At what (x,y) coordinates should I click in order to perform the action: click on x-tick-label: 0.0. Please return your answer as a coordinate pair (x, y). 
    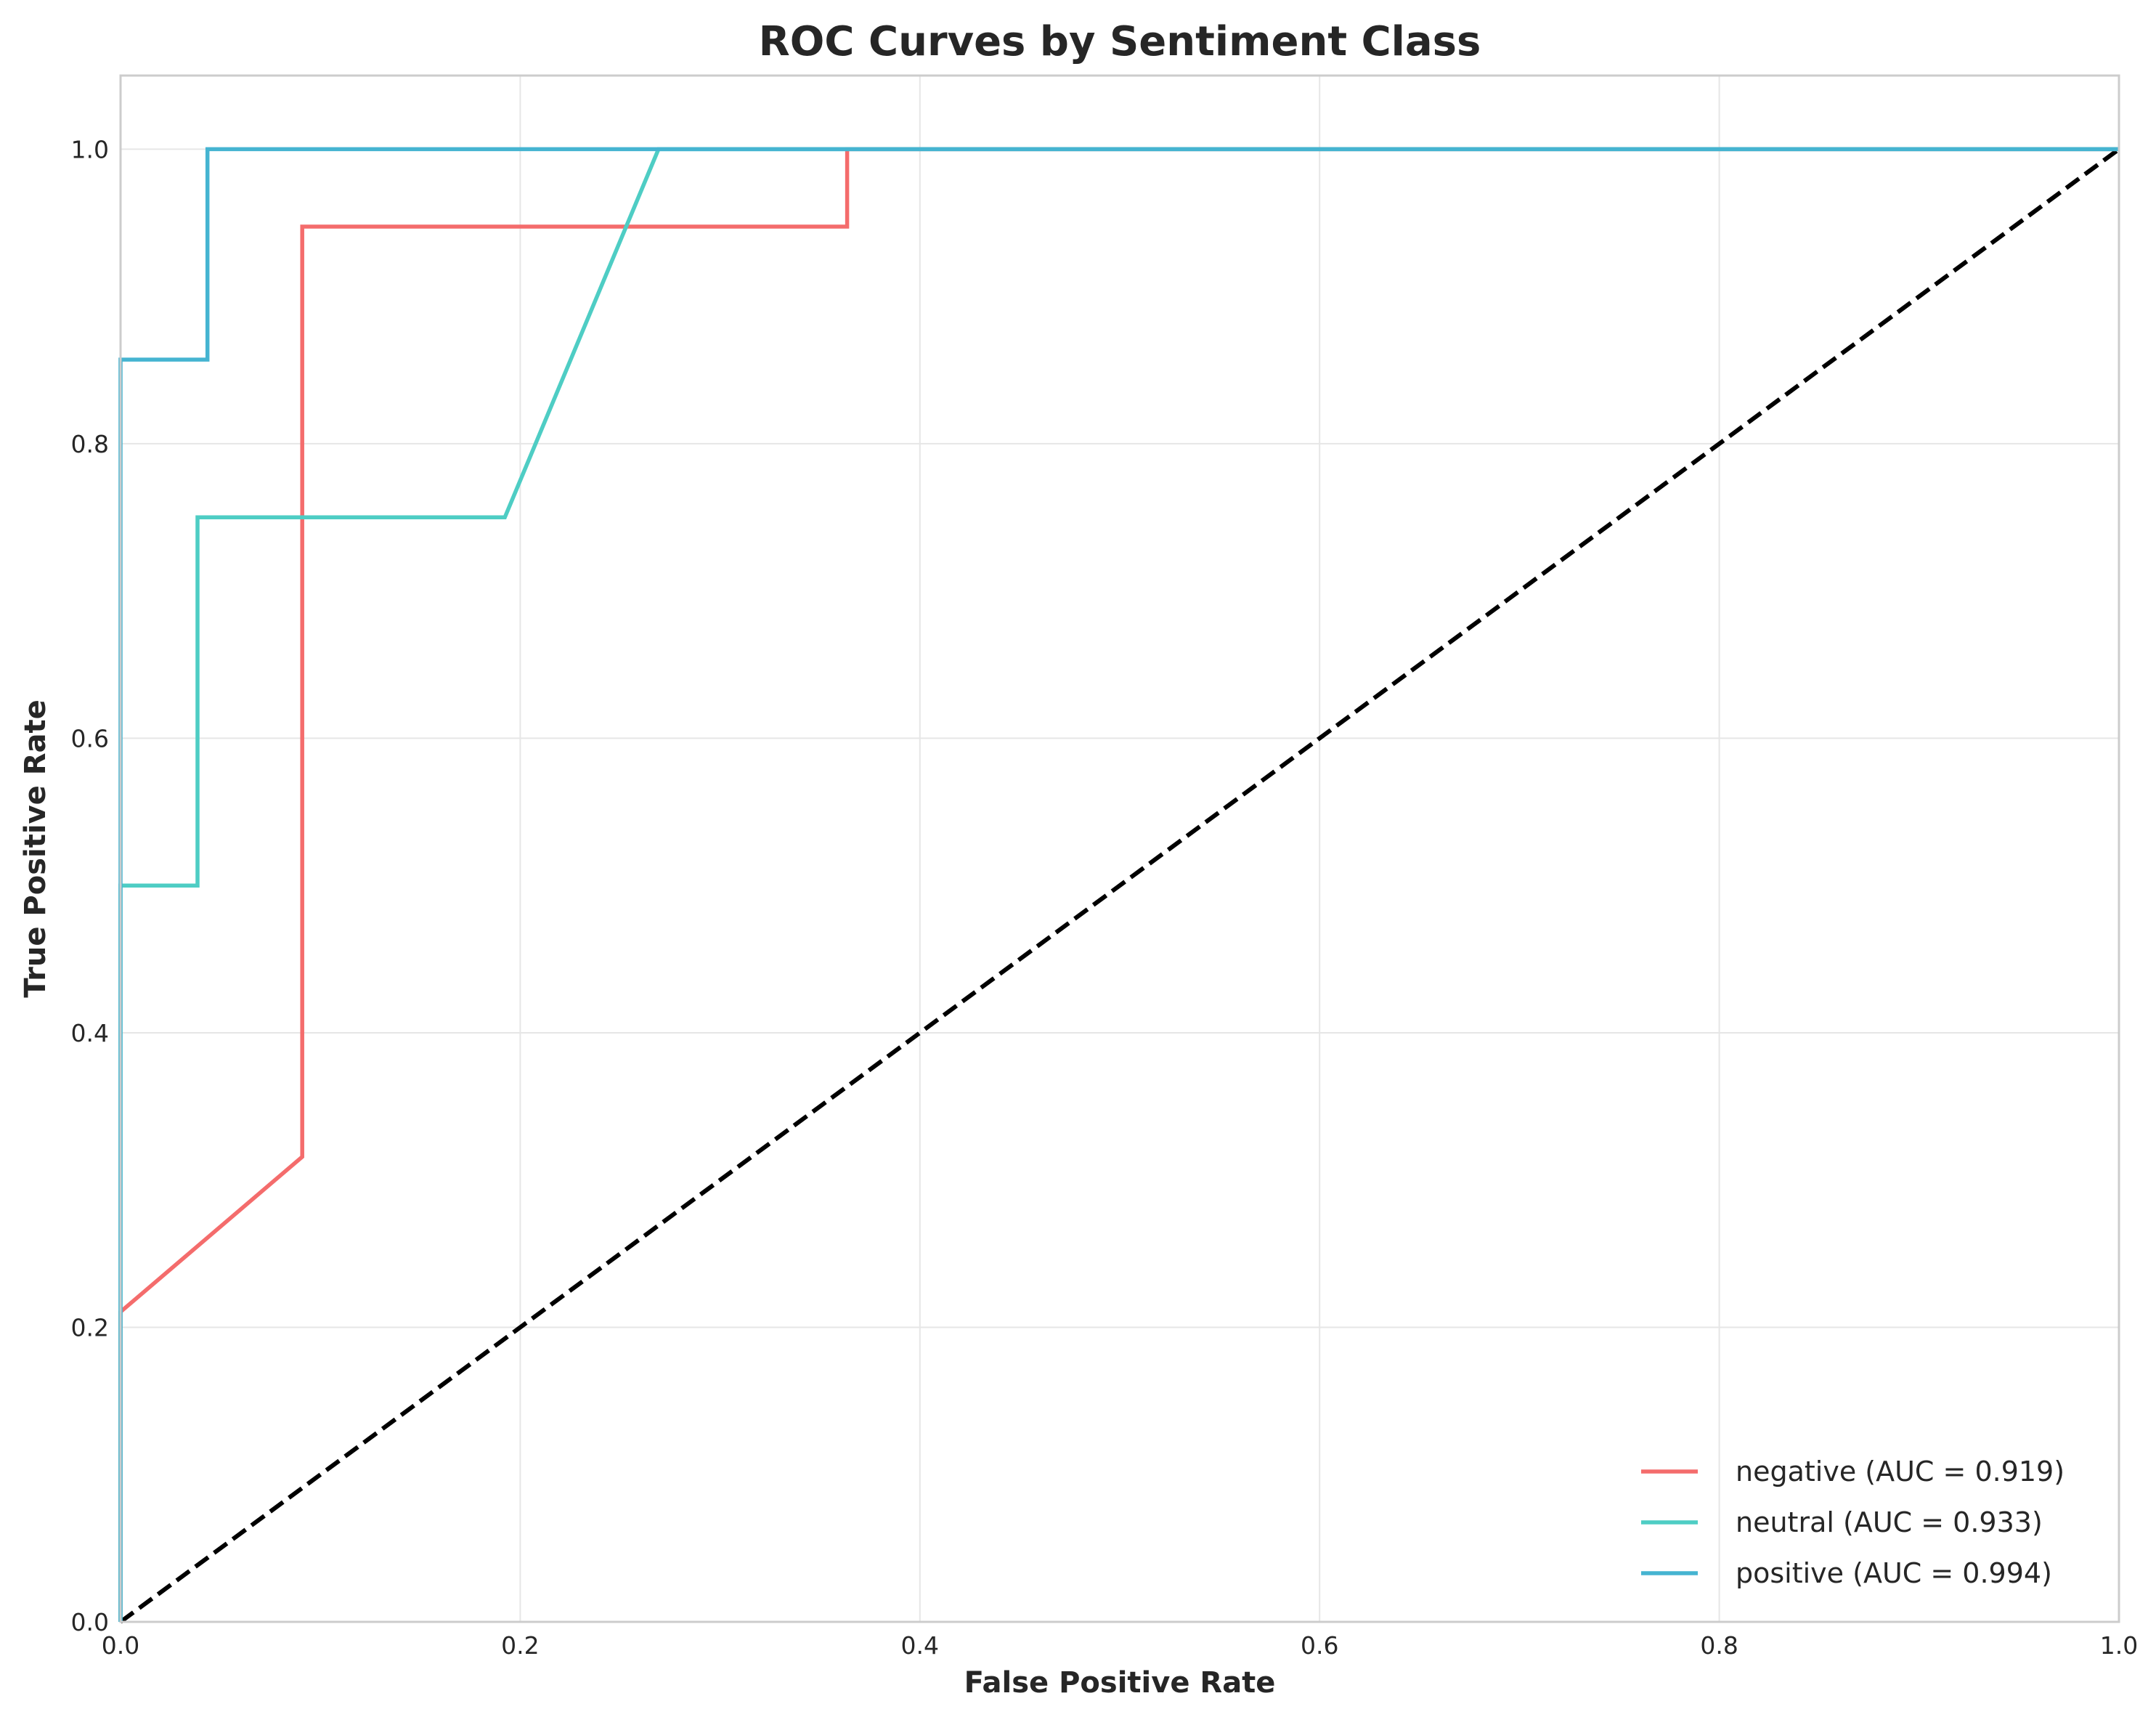
    Looking at the image, I should click on (120, 1645).